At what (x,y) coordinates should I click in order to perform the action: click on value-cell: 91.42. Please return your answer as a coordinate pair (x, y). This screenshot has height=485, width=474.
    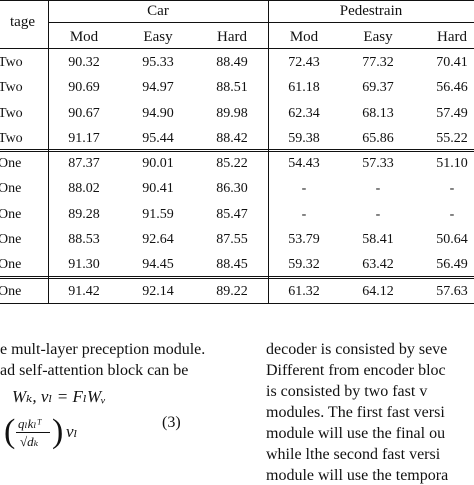
    Looking at the image, I should click on (84, 291).